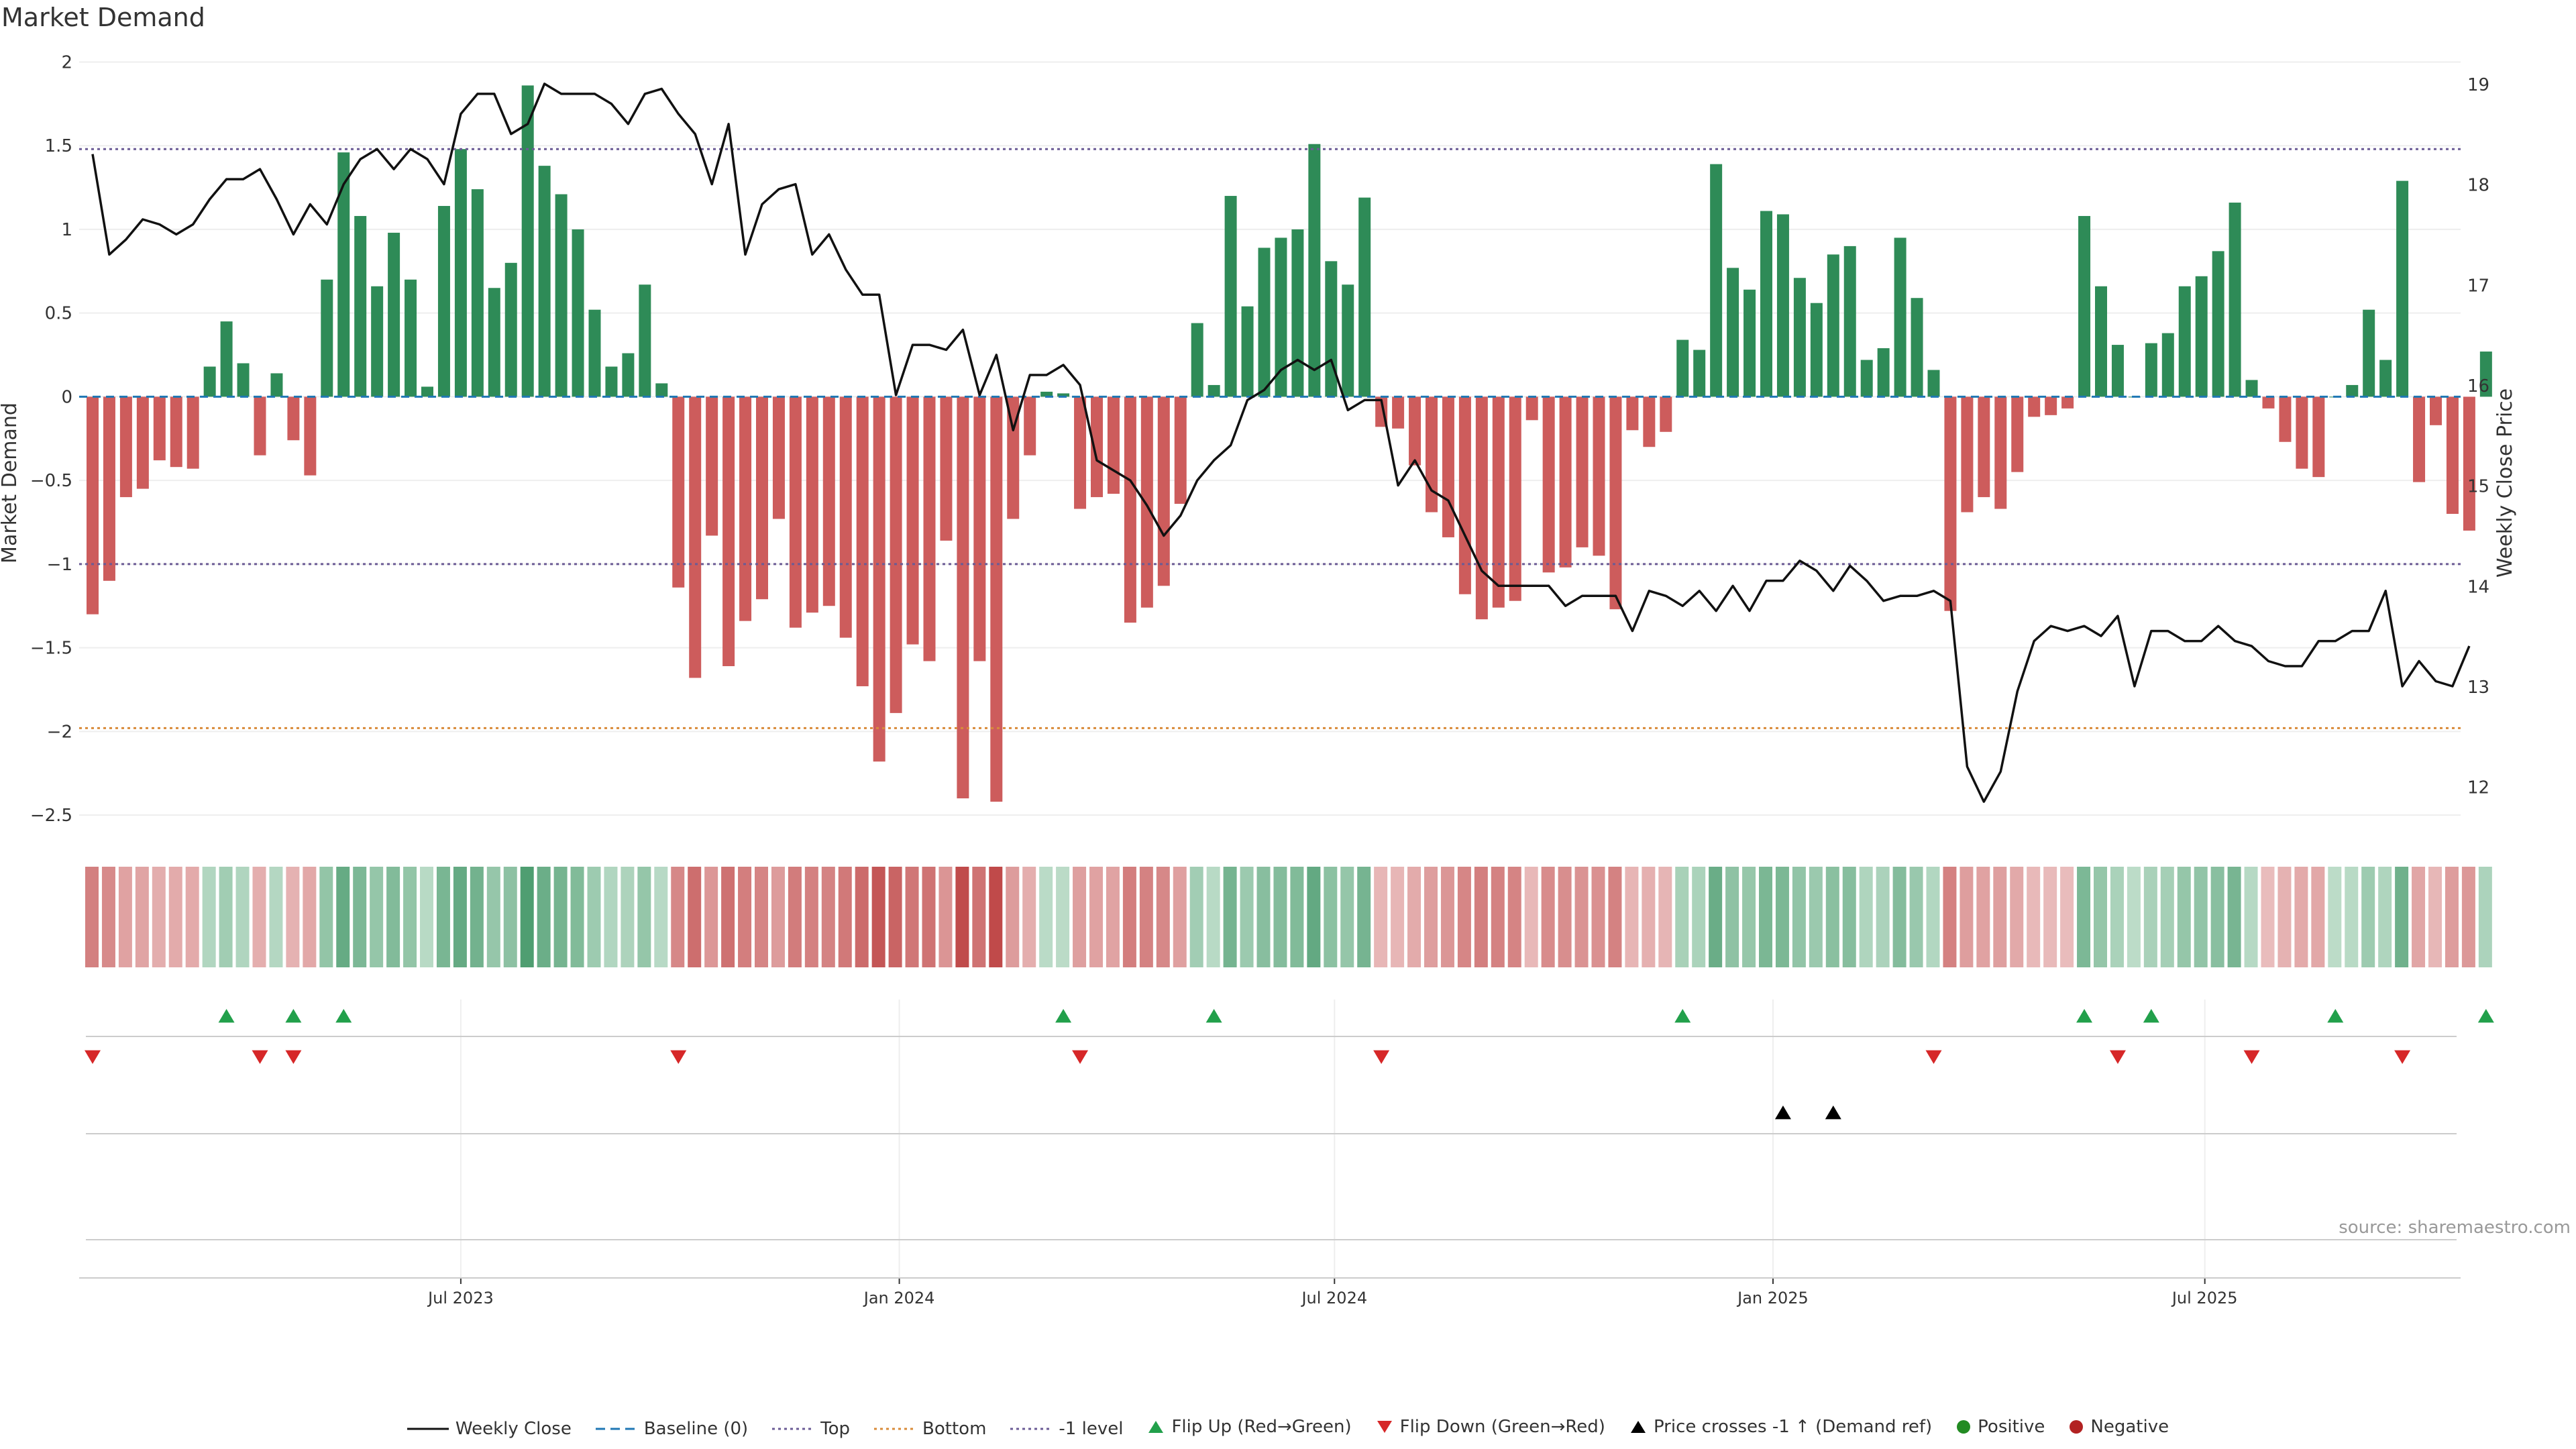 The image size is (2576, 1449). What do you see at coordinates (59, 732) in the screenshot?
I see `y-tick-label: −2` at bounding box center [59, 732].